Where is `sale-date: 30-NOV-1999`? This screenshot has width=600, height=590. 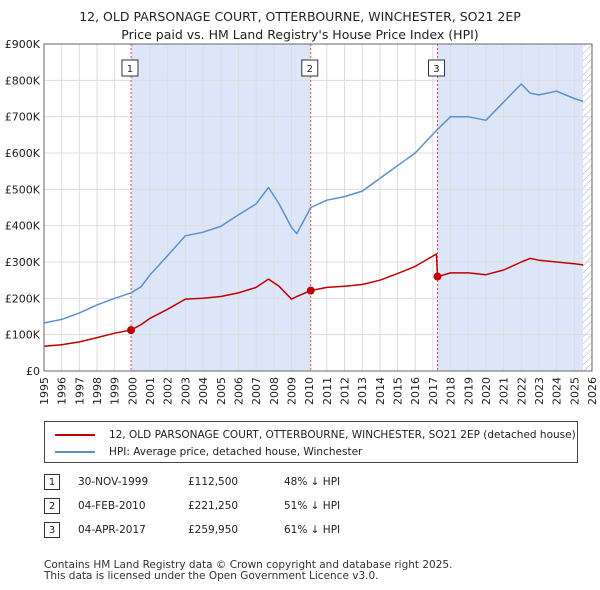 sale-date: 30-NOV-1999 is located at coordinates (113, 482).